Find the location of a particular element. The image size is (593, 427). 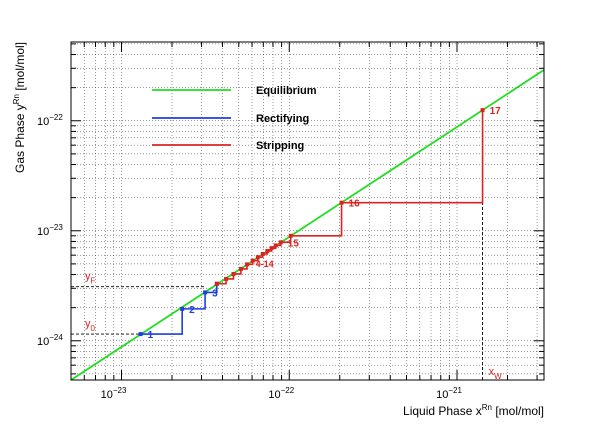

stage-label: 15 is located at coordinates (294, 243).